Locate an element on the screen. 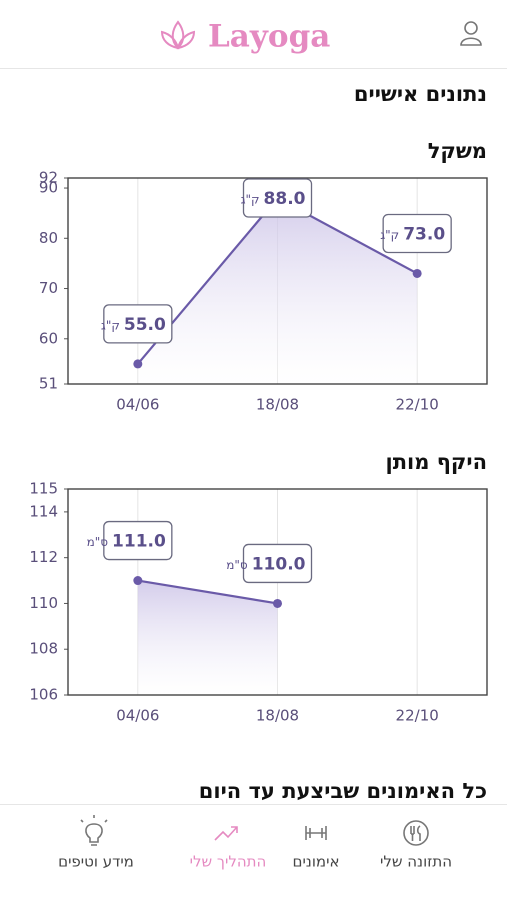 The image size is (507, 900). y-tick-label: 115 is located at coordinates (43, 489).